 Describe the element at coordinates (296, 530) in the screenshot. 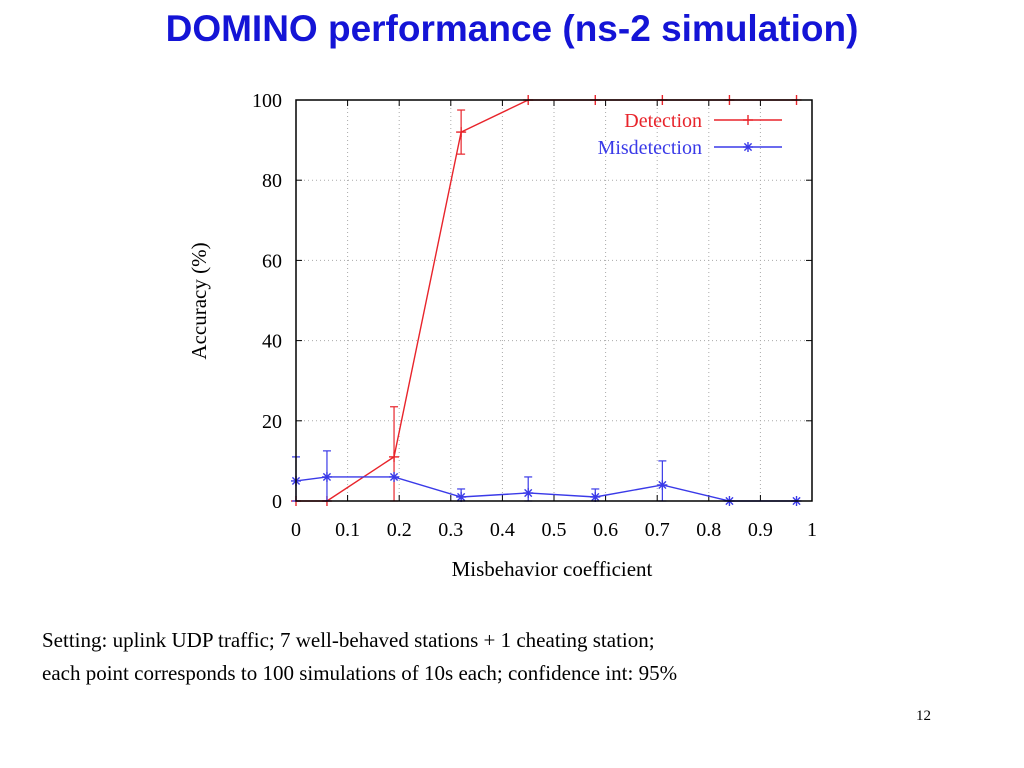

I see `x-tick-label: 0` at that location.